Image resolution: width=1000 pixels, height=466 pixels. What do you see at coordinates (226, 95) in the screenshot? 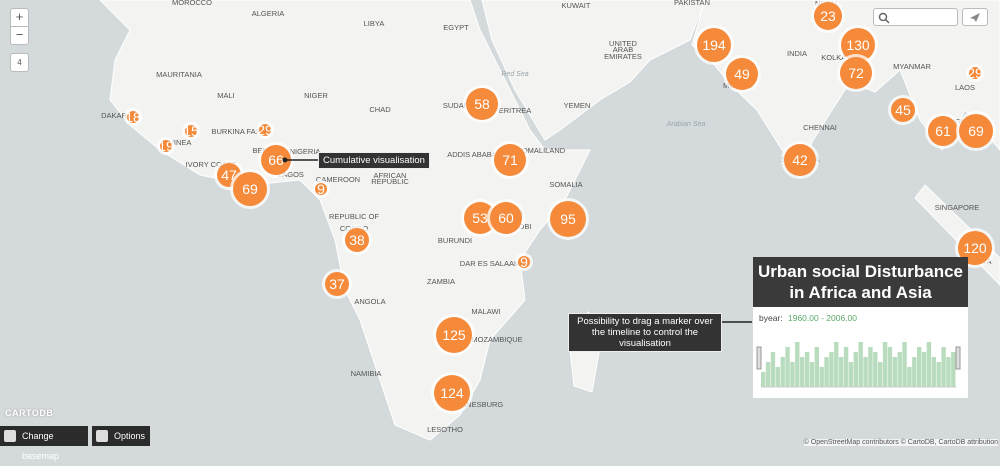
I see `place-label: MALI` at bounding box center [226, 95].